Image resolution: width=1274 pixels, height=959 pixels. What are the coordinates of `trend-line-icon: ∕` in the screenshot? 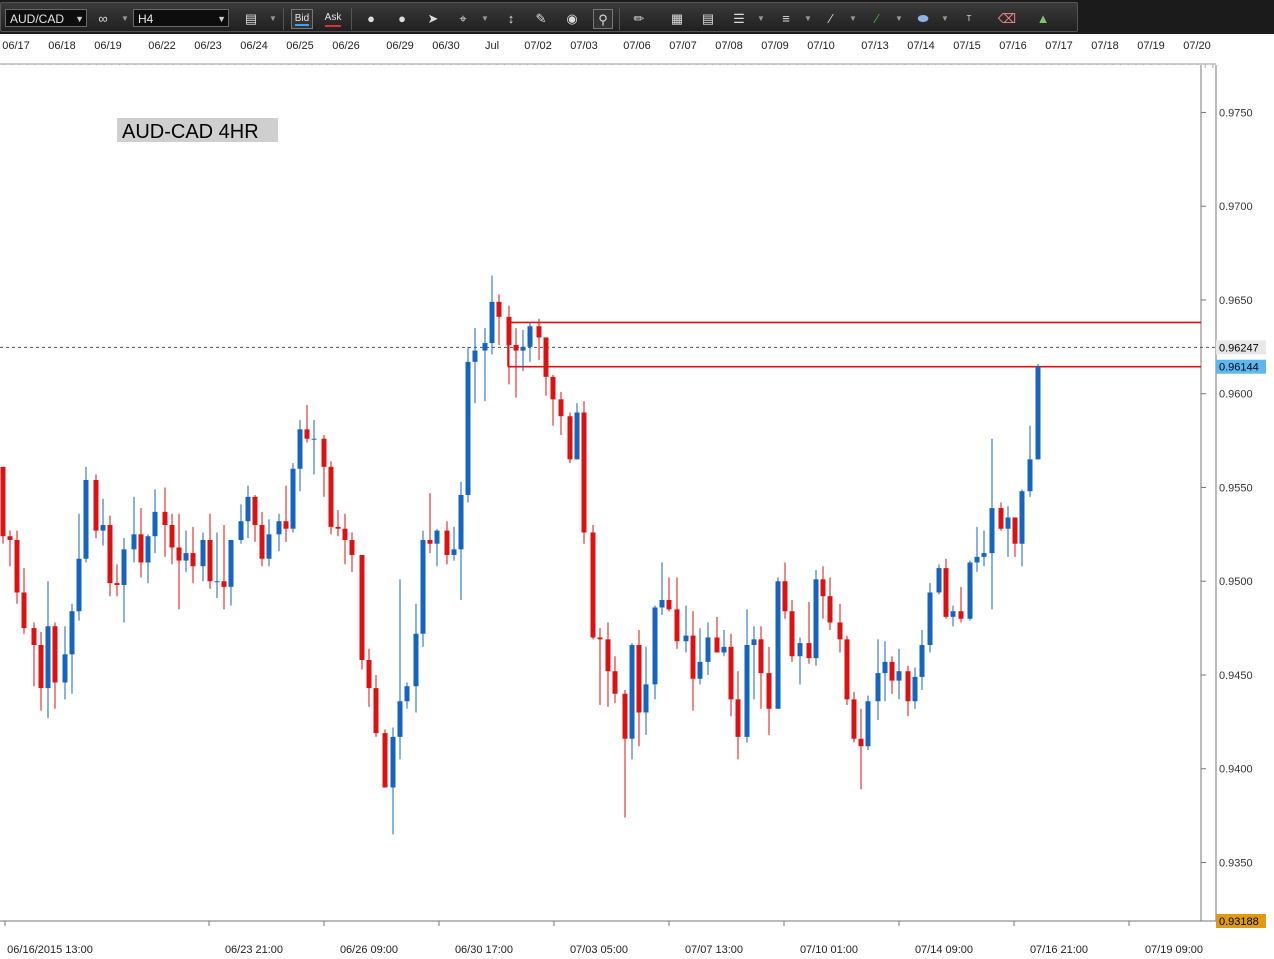 It's located at (831, 18).